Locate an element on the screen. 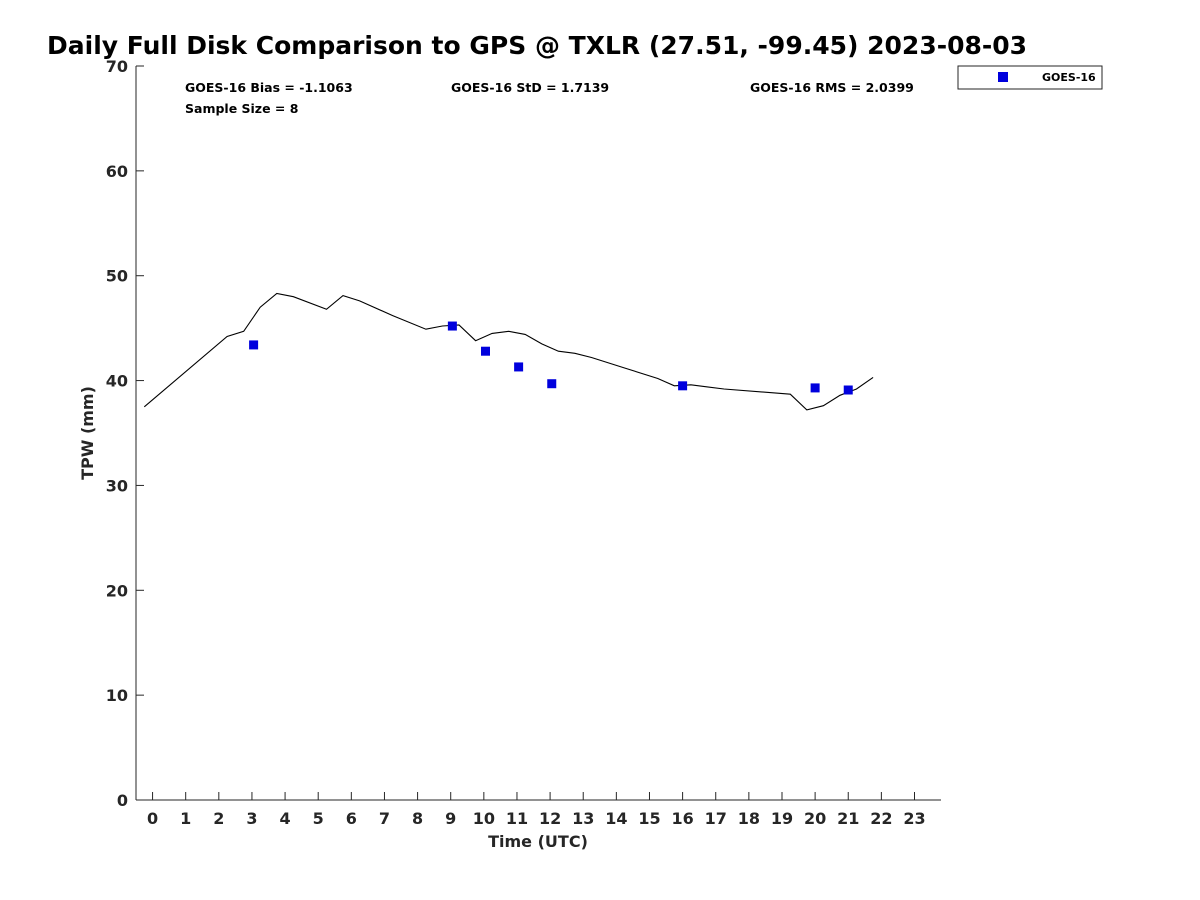 This screenshot has width=1200, height=900. legend-label-goes16: GOES-16 is located at coordinates (1069, 77).